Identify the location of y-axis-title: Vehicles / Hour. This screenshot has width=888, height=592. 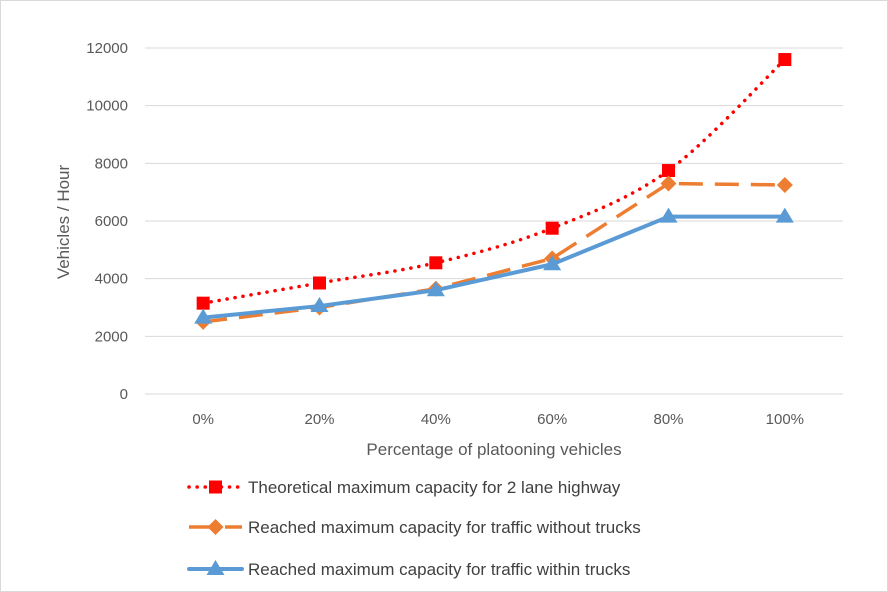
(63, 221).